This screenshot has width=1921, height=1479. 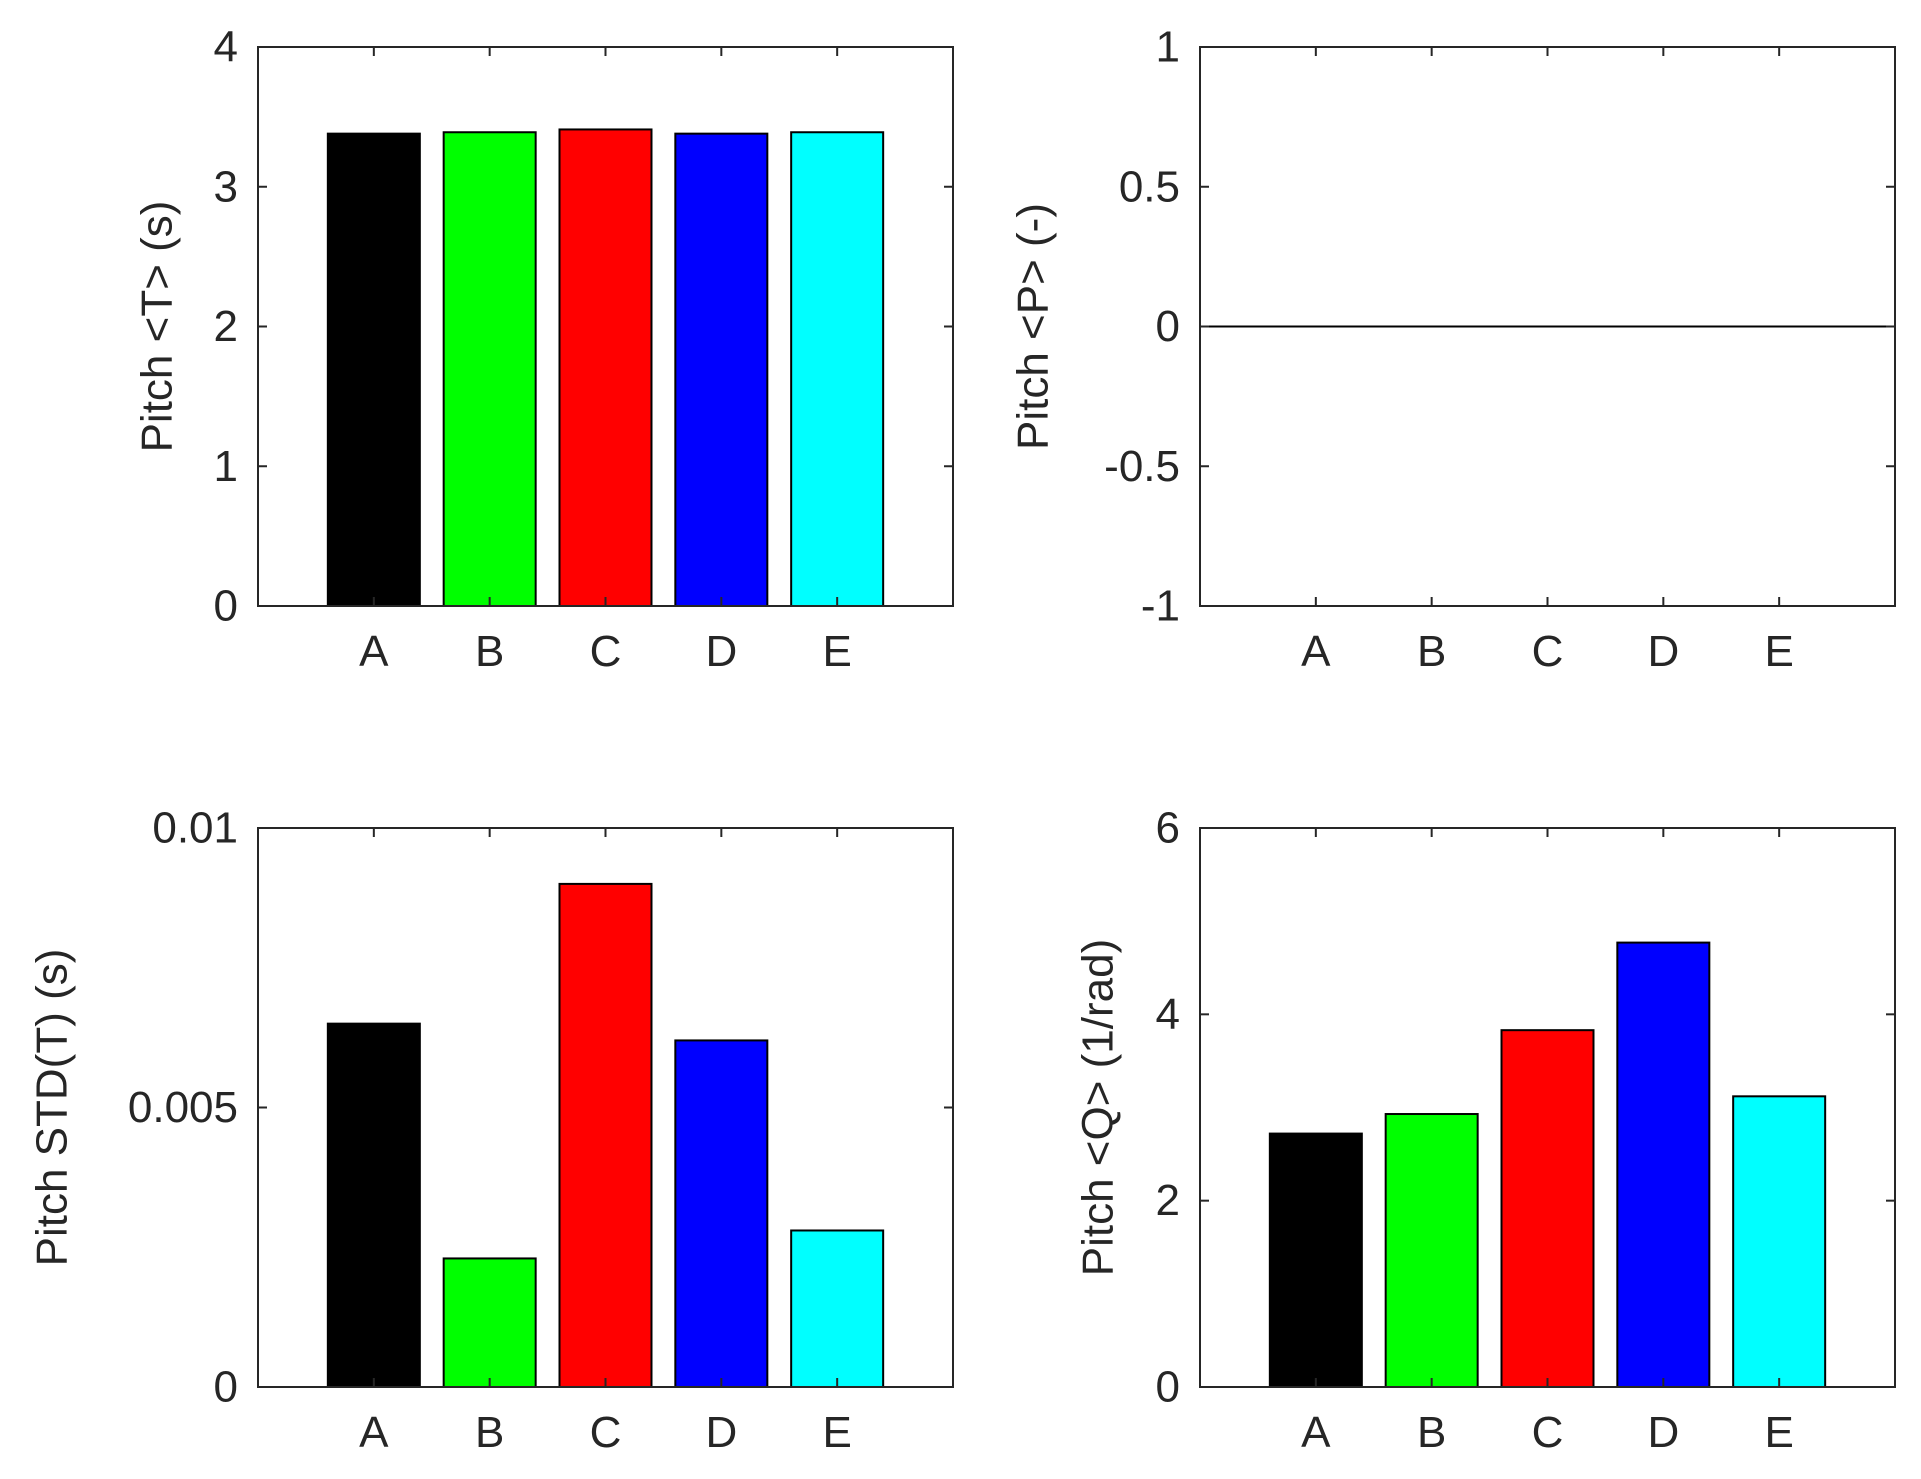 I want to click on y-tick-label: 0.005, so click(x=183, y=1107).